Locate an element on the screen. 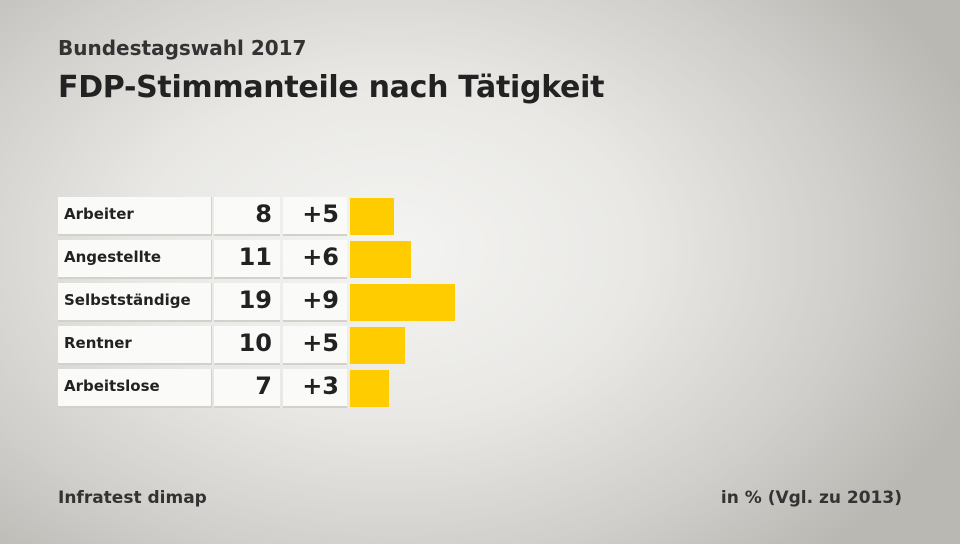 This screenshot has height=544, width=960. change-cell: +6 is located at coordinates (315, 259).